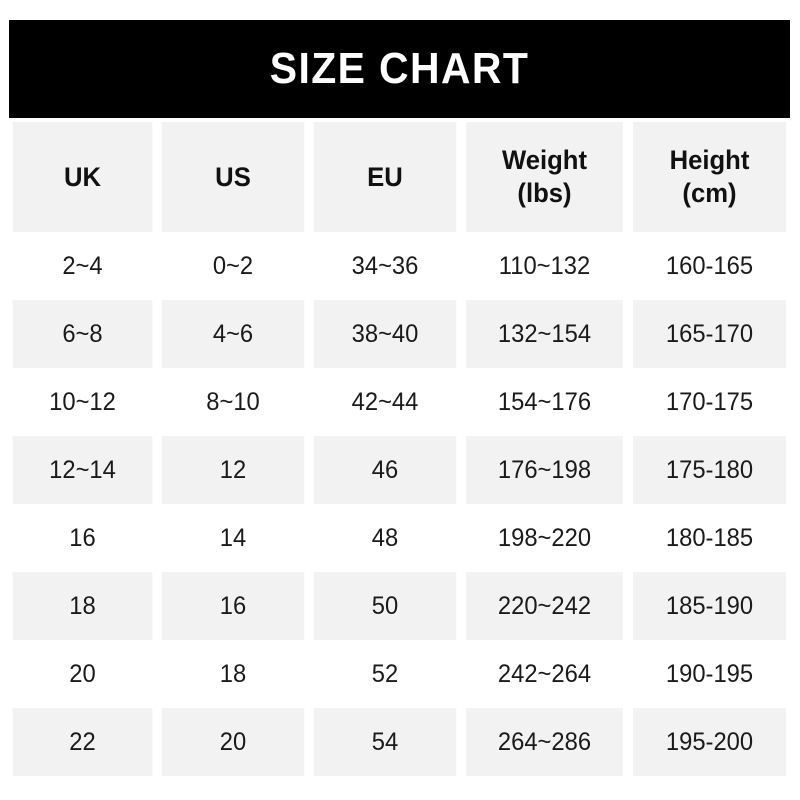 The width and height of the screenshot is (800, 800). I want to click on cell-eu: 38~40, so click(385, 334).